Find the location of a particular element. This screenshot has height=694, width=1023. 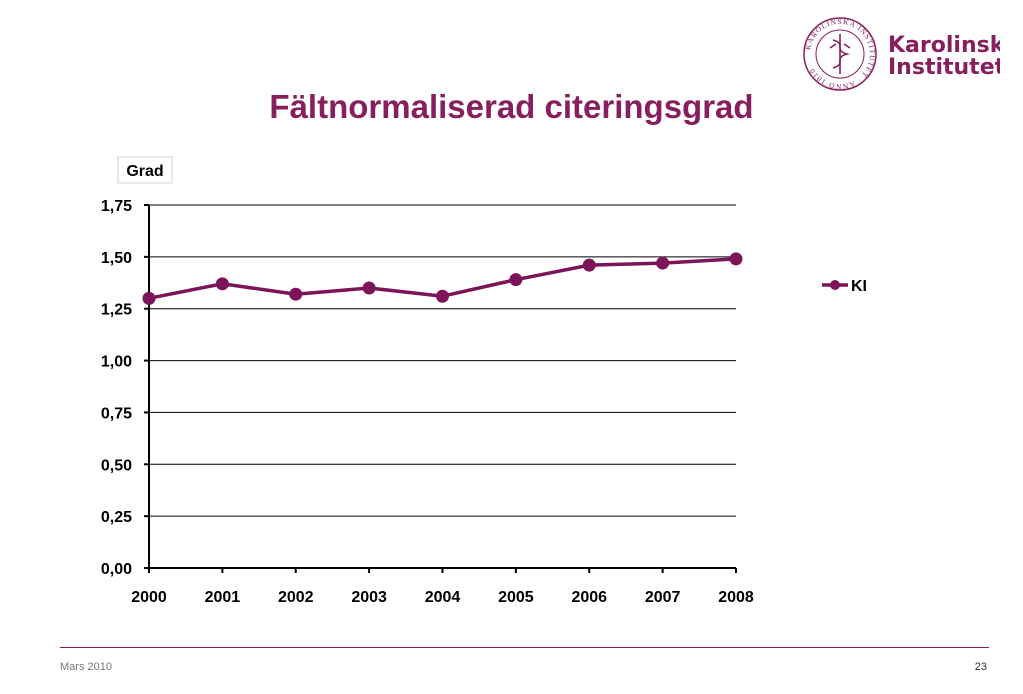

x-tick-label: 2005 is located at coordinates (516, 597).